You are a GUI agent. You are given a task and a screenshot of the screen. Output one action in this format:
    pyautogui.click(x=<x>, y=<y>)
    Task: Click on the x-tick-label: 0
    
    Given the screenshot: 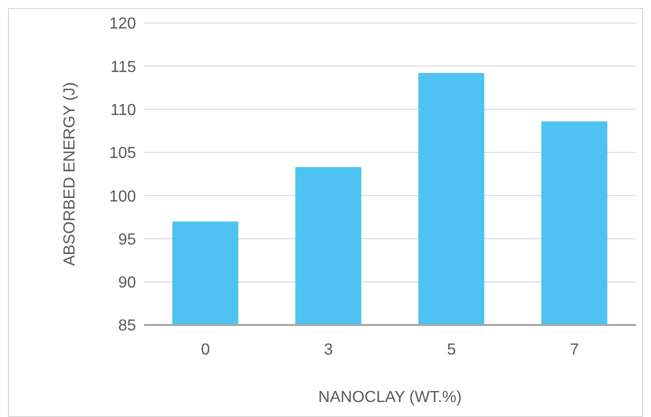 What is the action you would take?
    pyautogui.click(x=205, y=349)
    